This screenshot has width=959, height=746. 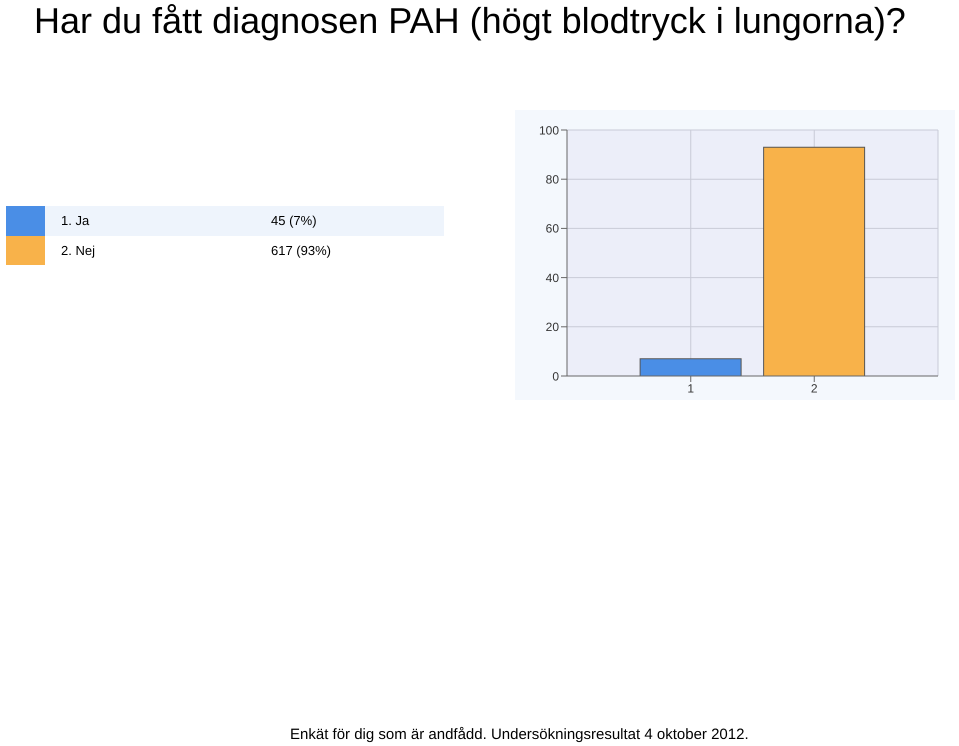 I want to click on y-tick-label: 40, so click(x=553, y=277).